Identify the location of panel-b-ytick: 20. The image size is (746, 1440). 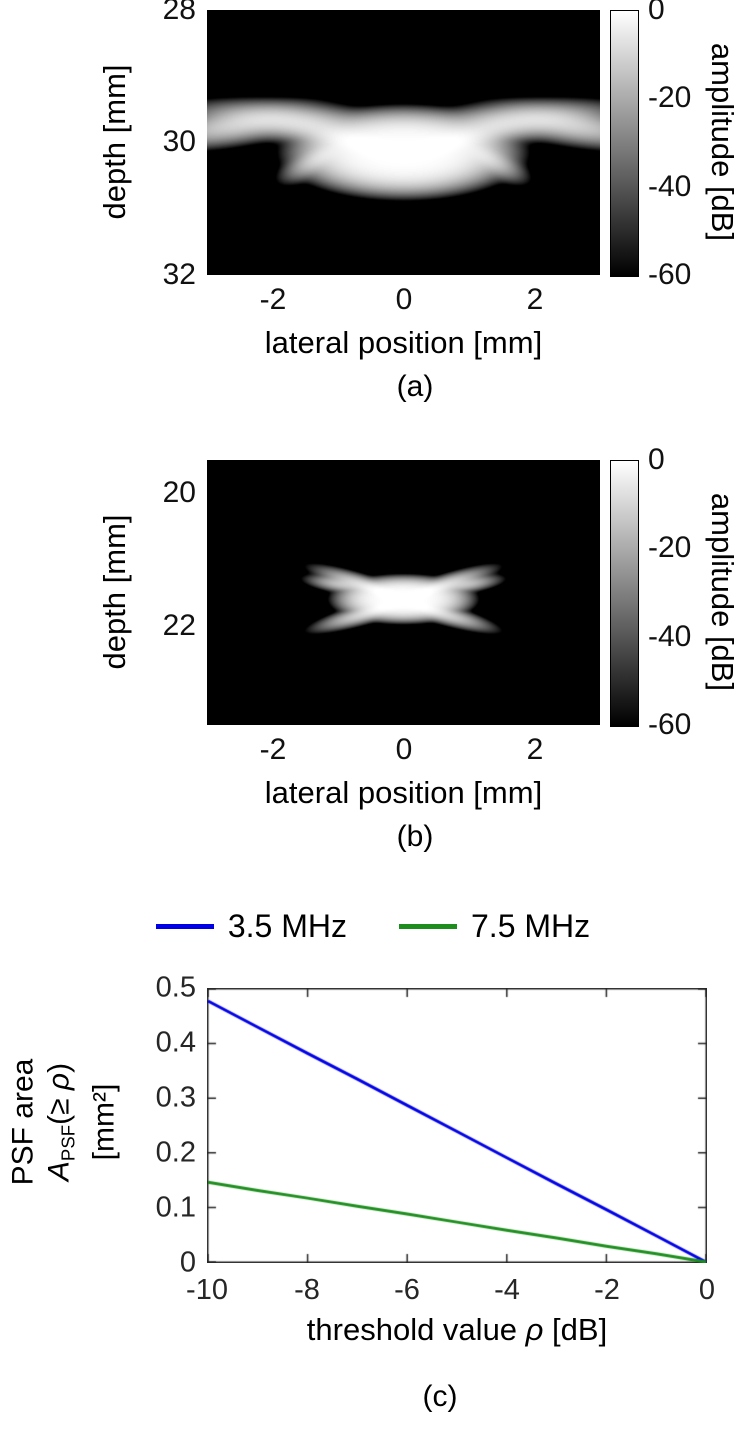
(179, 492).